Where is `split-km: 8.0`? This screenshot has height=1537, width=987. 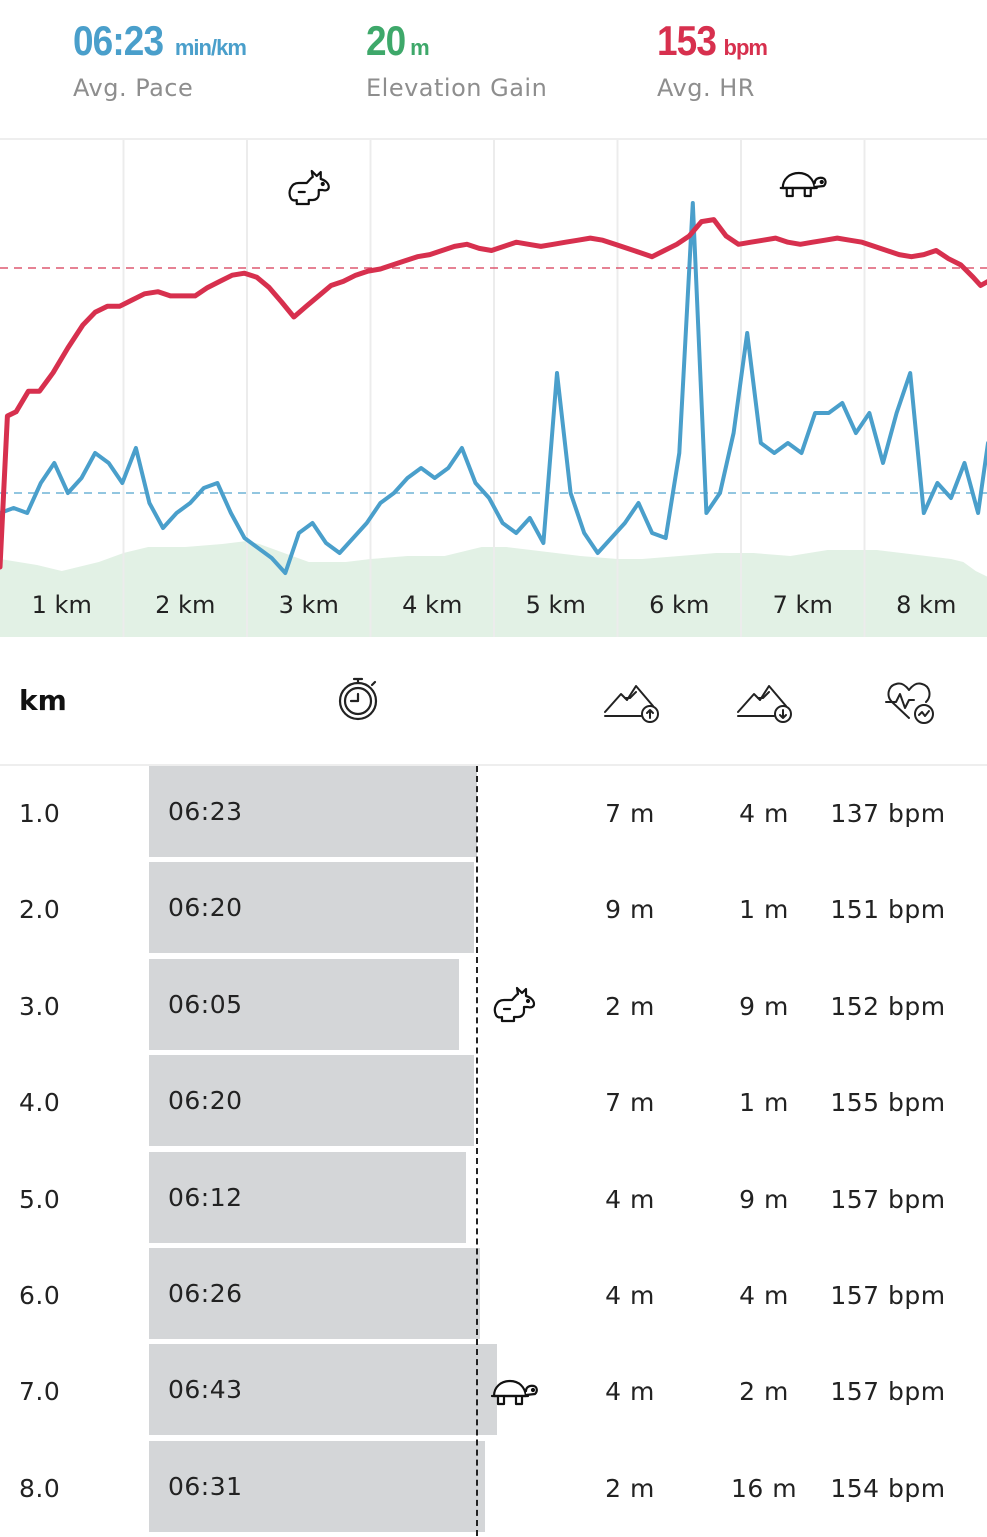 split-km: 8.0 is located at coordinates (40, 1488).